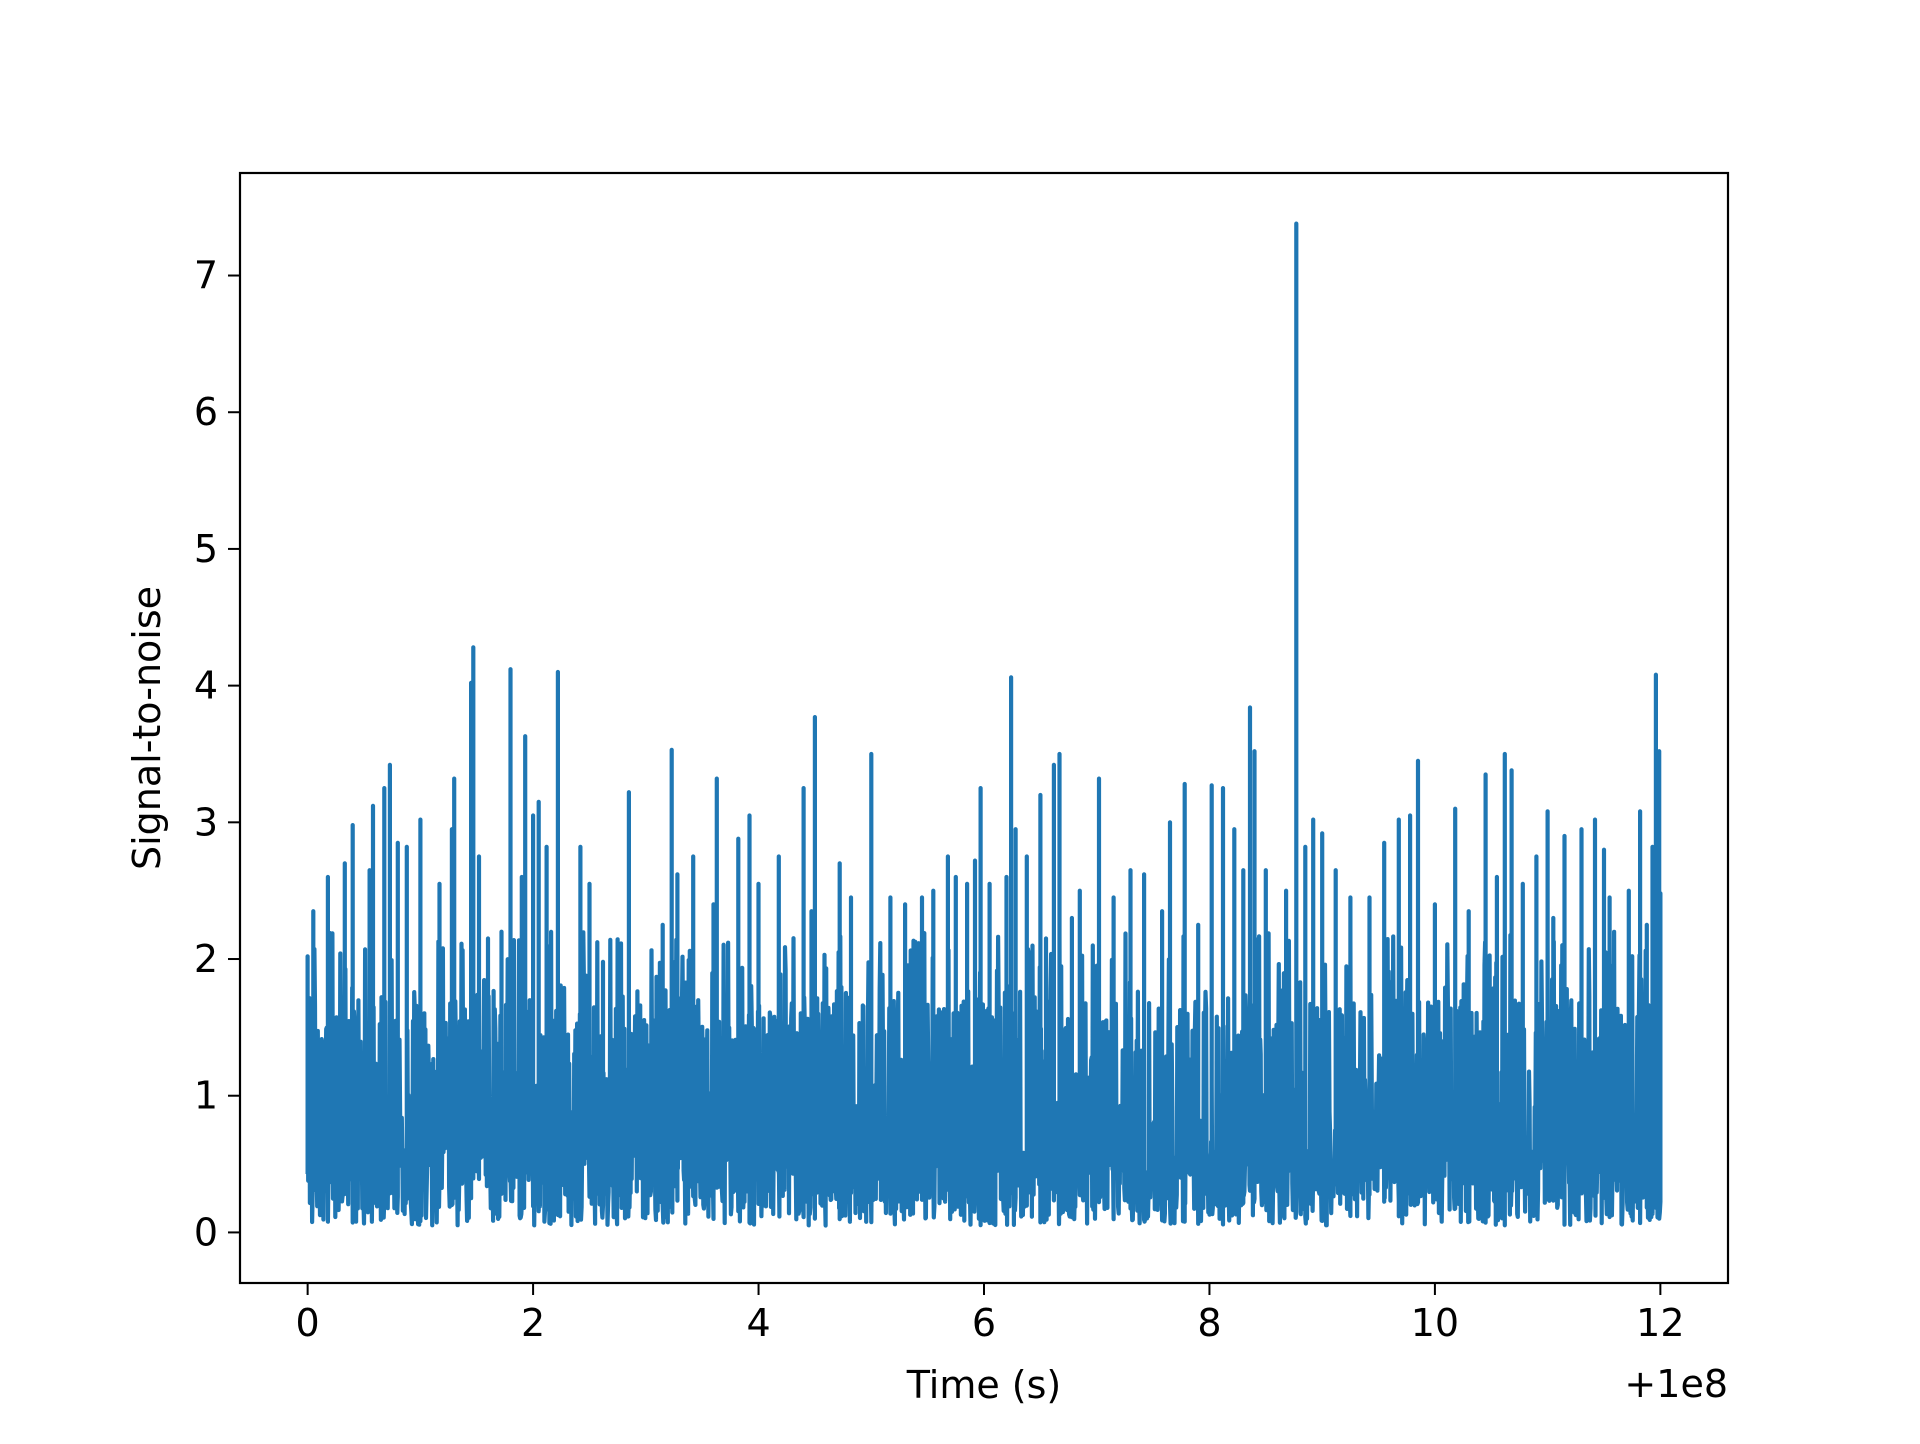 The height and width of the screenshot is (1444, 1920). Describe the element at coordinates (308, 1323) in the screenshot. I see `x-tick-label: 0` at that location.